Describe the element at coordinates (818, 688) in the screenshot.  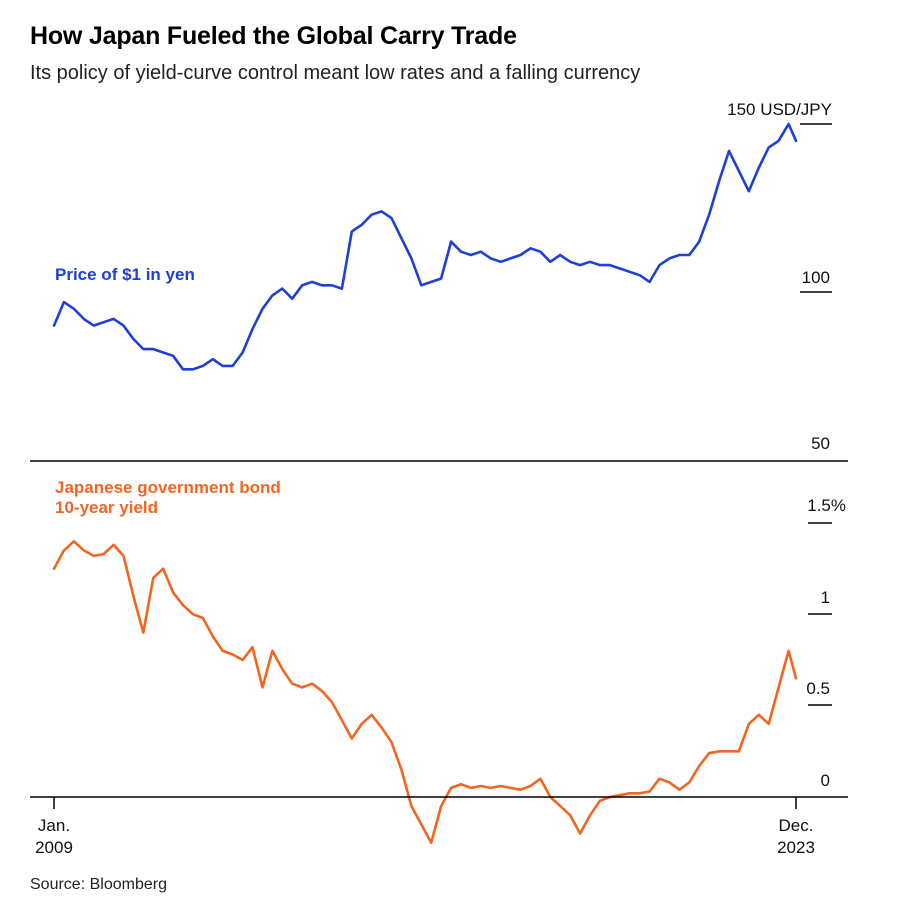
I see `jgb-tick-label-0.5: 0.5` at that location.